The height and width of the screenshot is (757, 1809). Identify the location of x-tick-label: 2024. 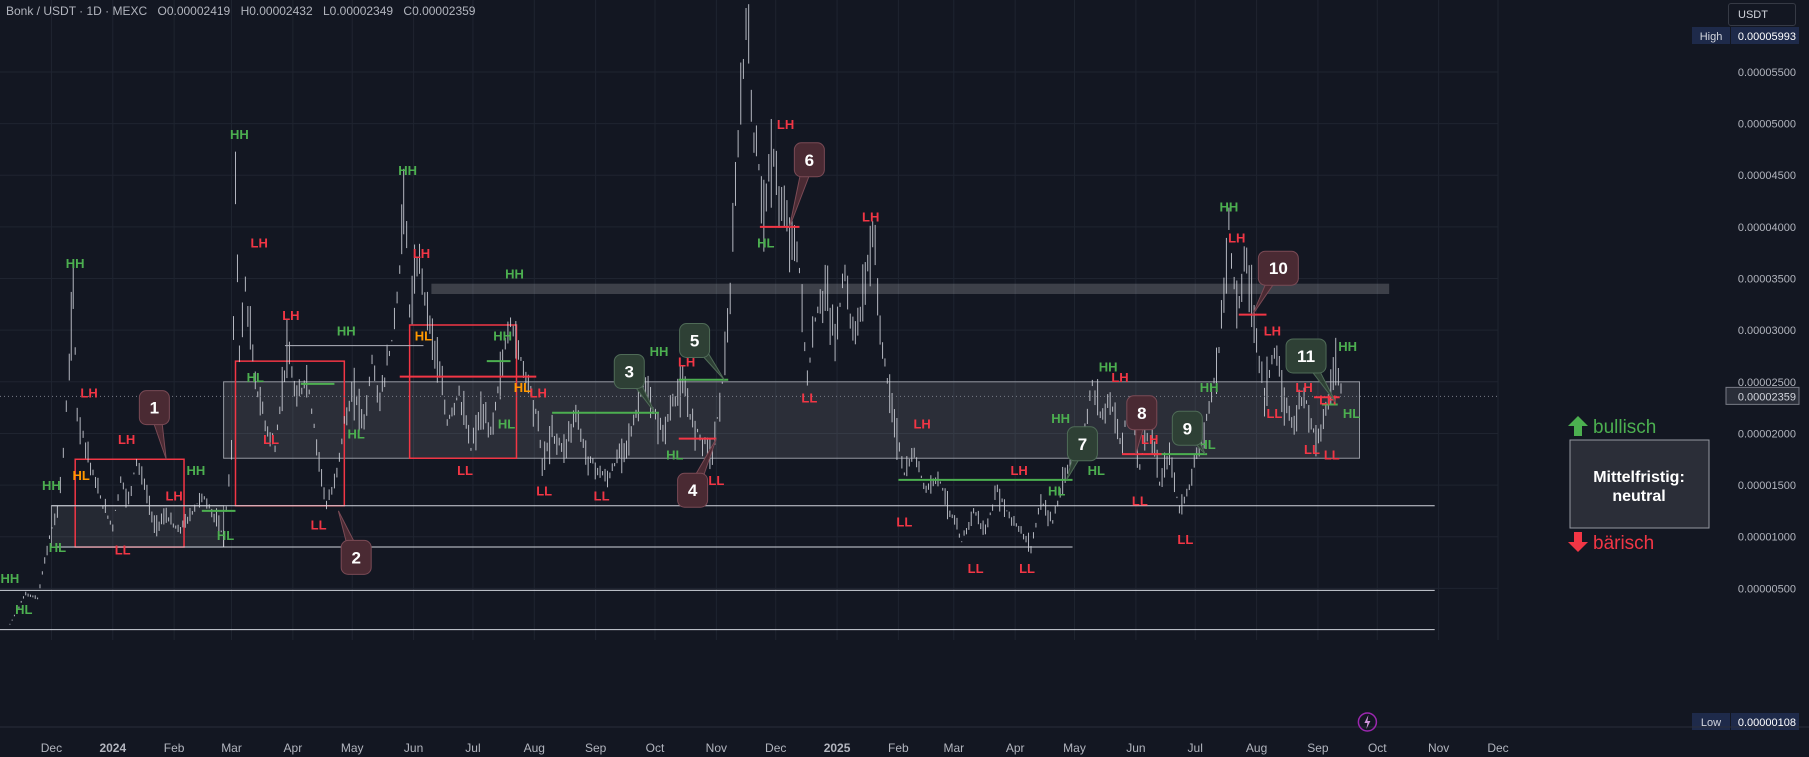
(112, 748).